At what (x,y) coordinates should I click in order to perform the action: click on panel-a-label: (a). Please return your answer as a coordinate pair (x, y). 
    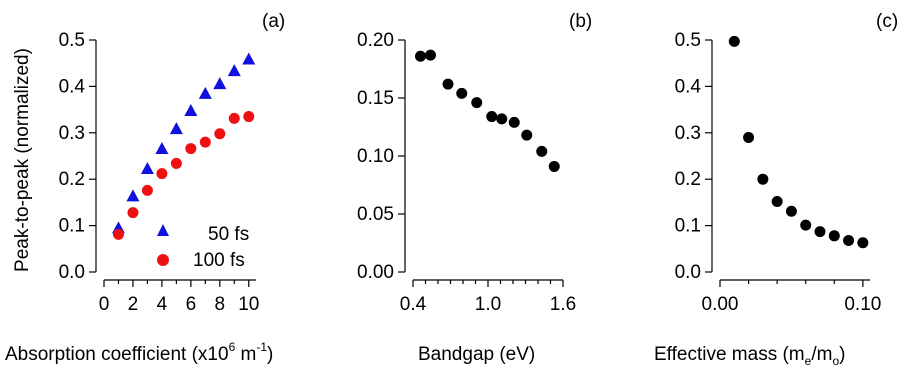
    Looking at the image, I should click on (273, 21).